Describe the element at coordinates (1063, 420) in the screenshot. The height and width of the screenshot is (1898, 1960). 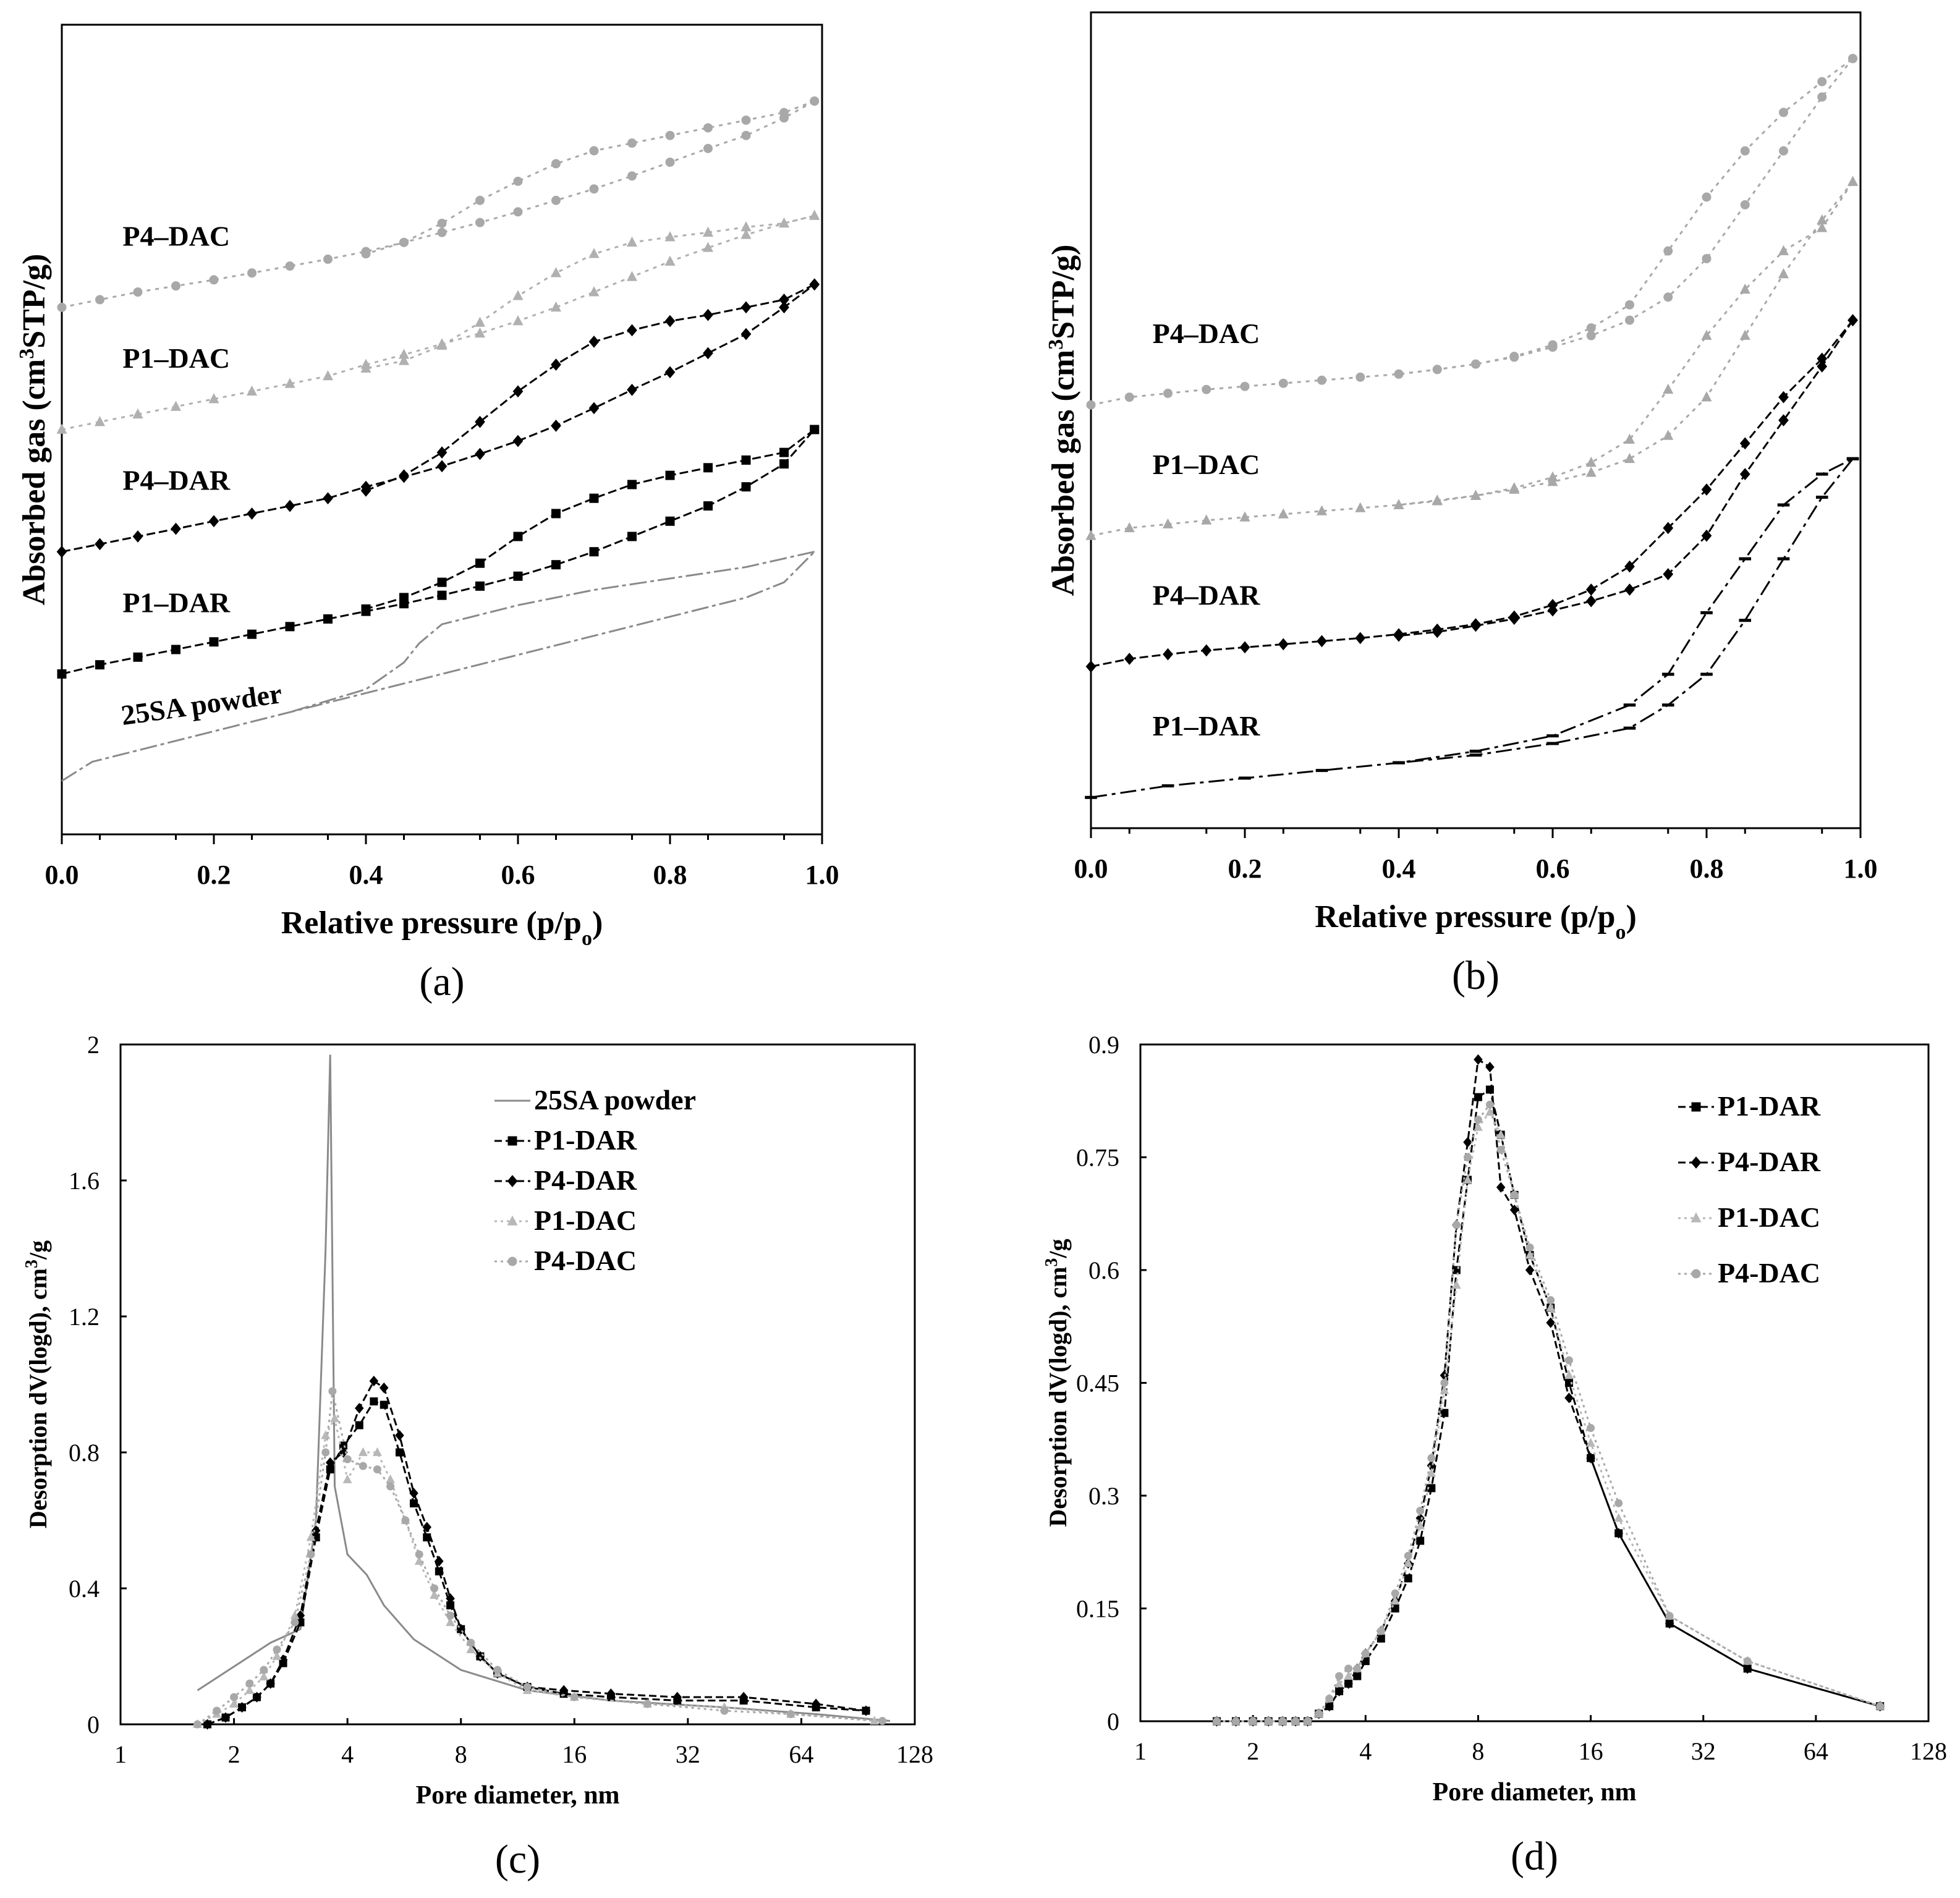
I see `y-axis-label: Absorbed gas (cm3STP/g)` at that location.